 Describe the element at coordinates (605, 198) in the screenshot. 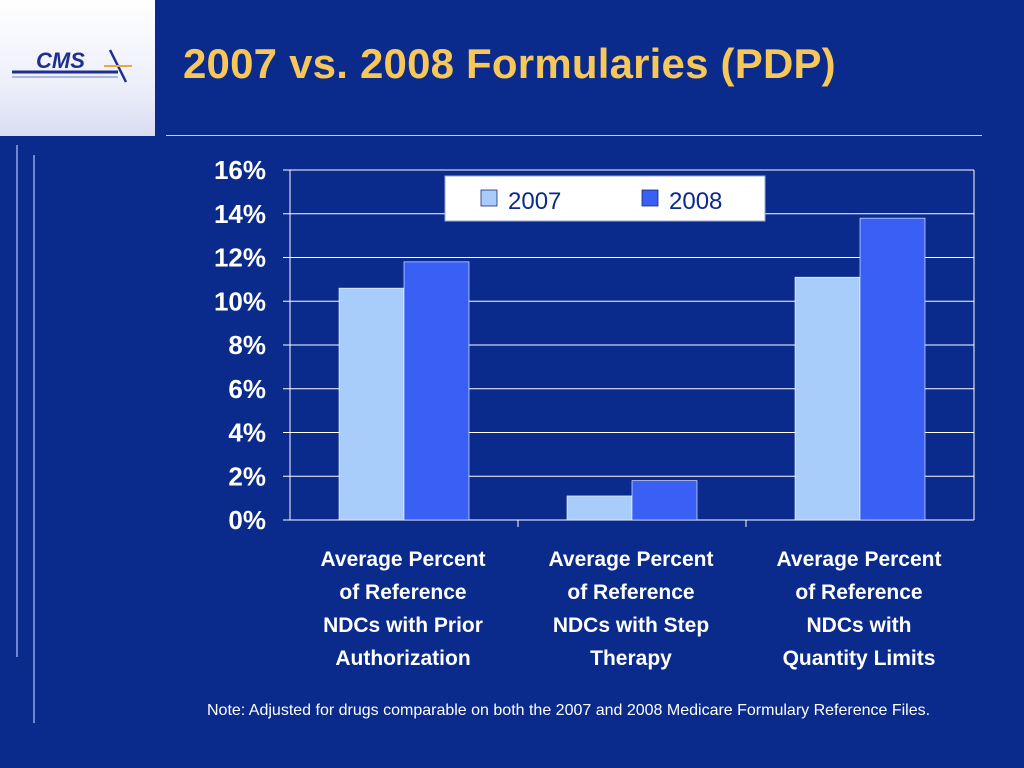

I see `legend-box` at that location.